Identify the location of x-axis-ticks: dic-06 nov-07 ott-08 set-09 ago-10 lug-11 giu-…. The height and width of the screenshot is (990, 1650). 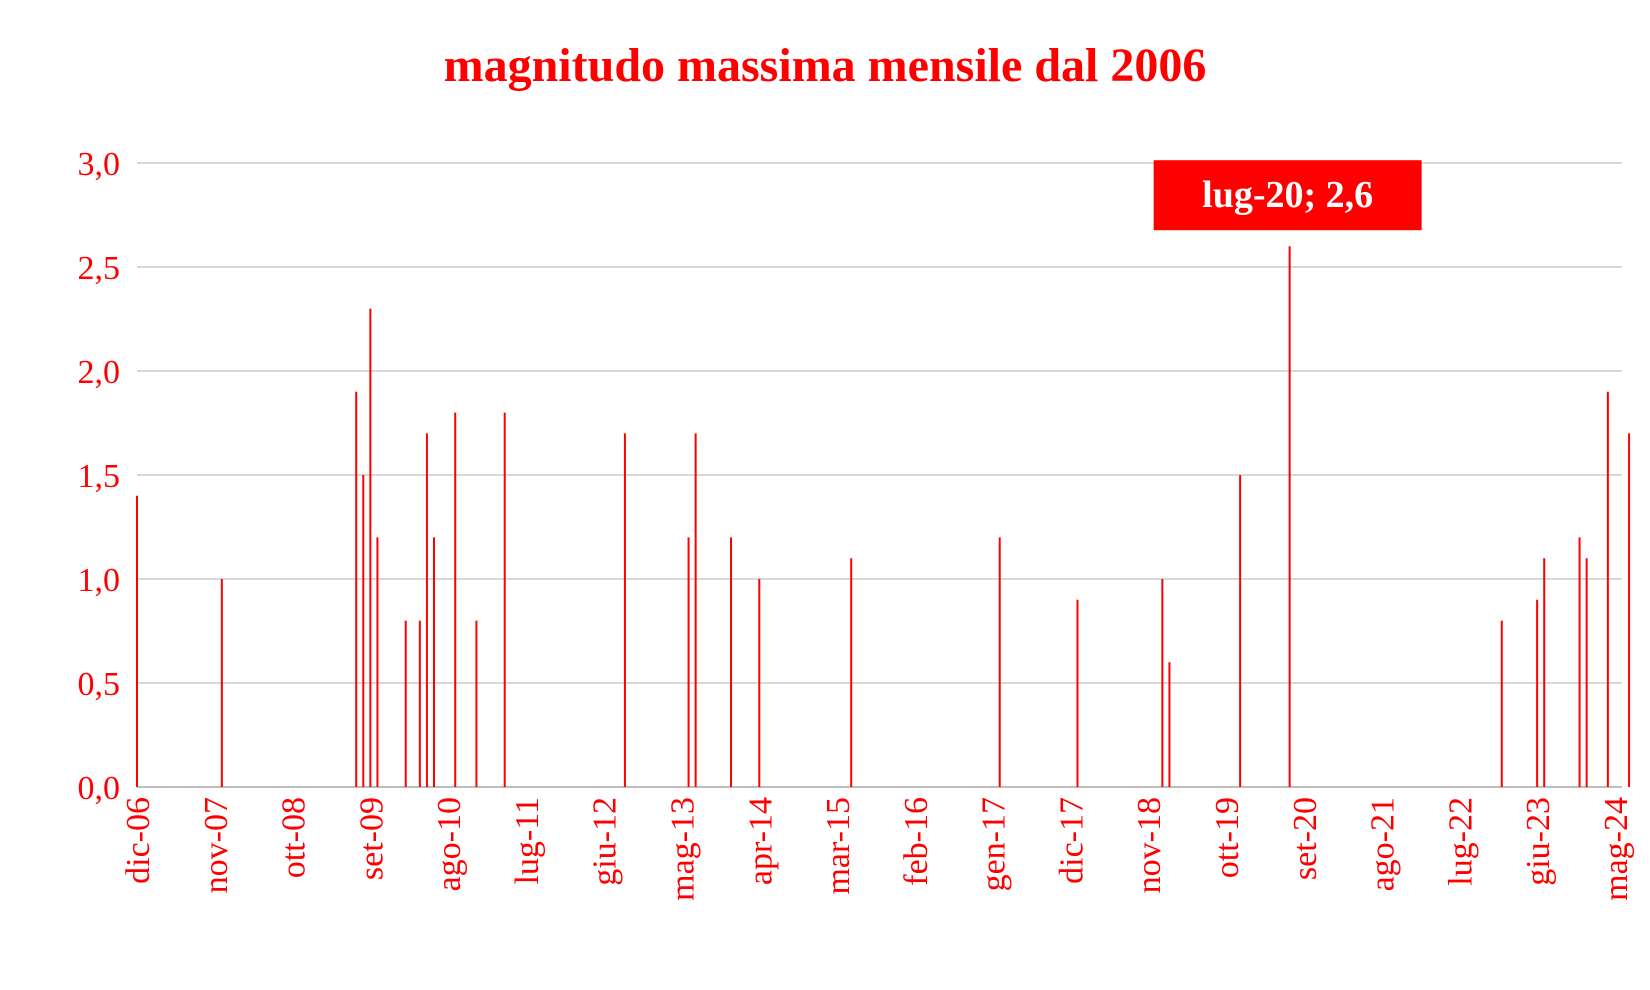
(877, 849).